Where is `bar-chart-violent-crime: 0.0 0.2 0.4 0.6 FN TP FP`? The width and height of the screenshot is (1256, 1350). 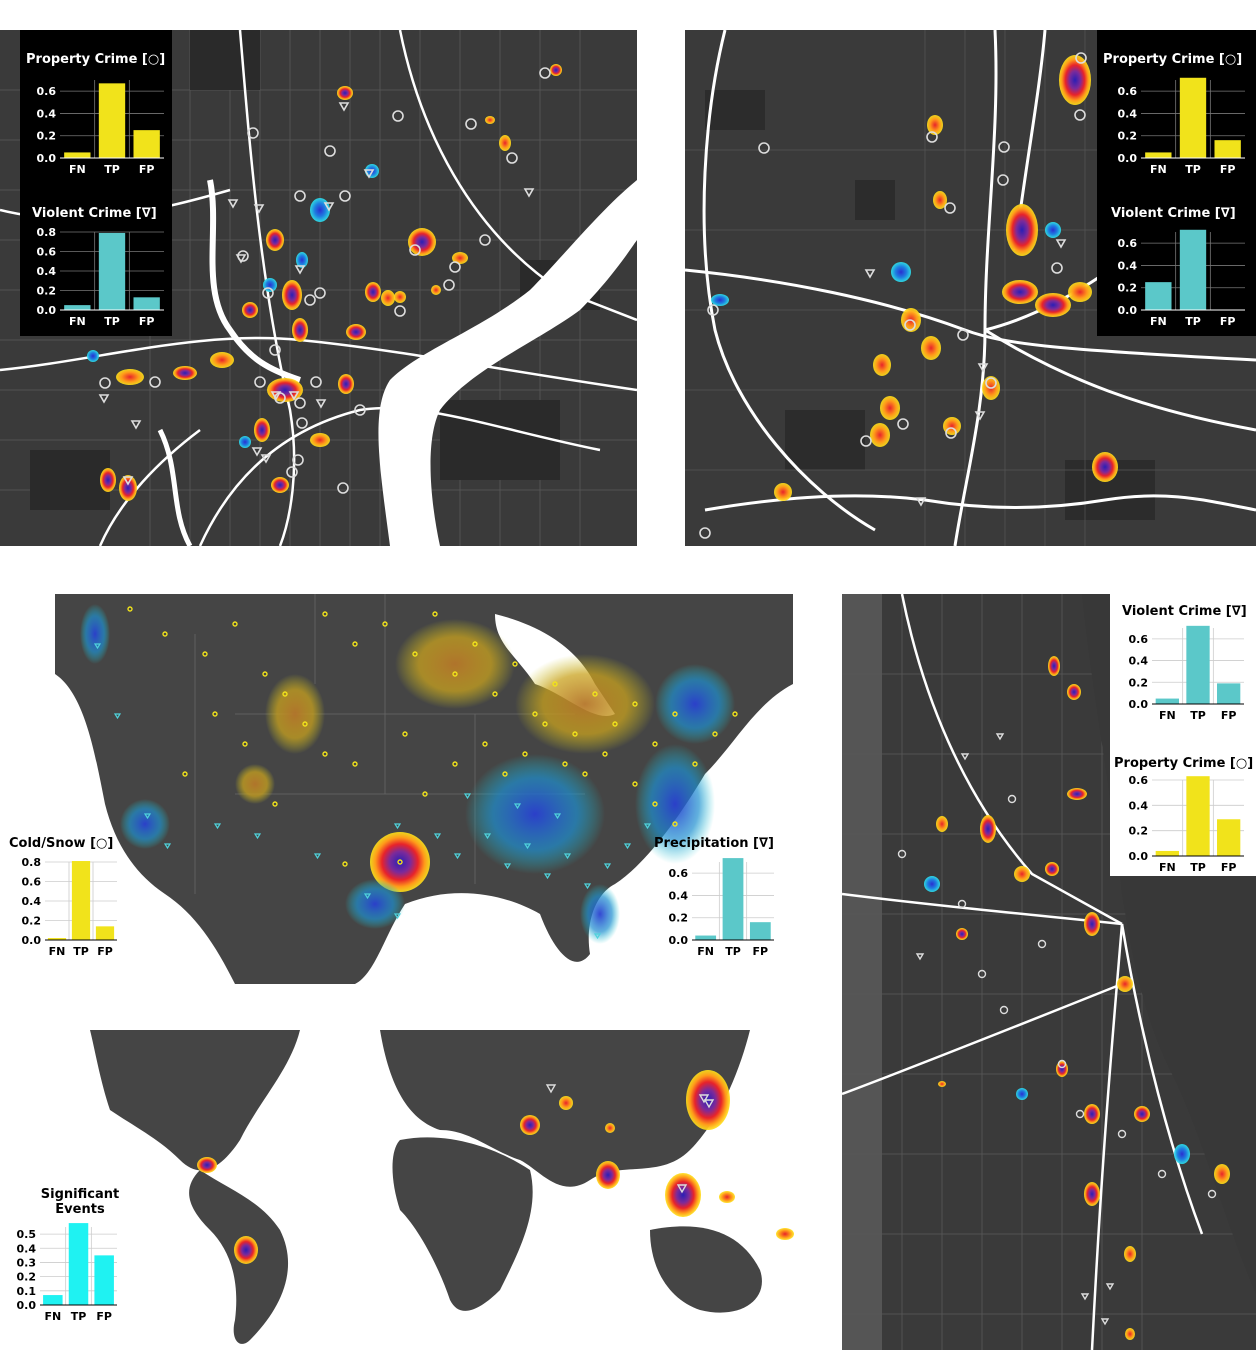
bar-chart-violent-crime: 0.0 0.2 0.4 0.6 FN TP FP is located at coordinates (1186, 673).